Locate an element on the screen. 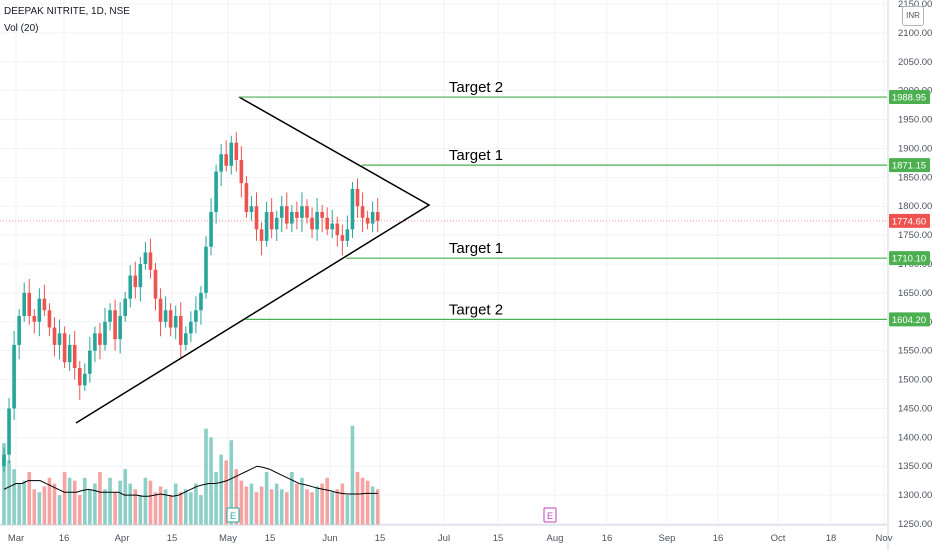 This screenshot has width=932, height=550. volume-indicator-label: Vol (20) is located at coordinates (21, 28).